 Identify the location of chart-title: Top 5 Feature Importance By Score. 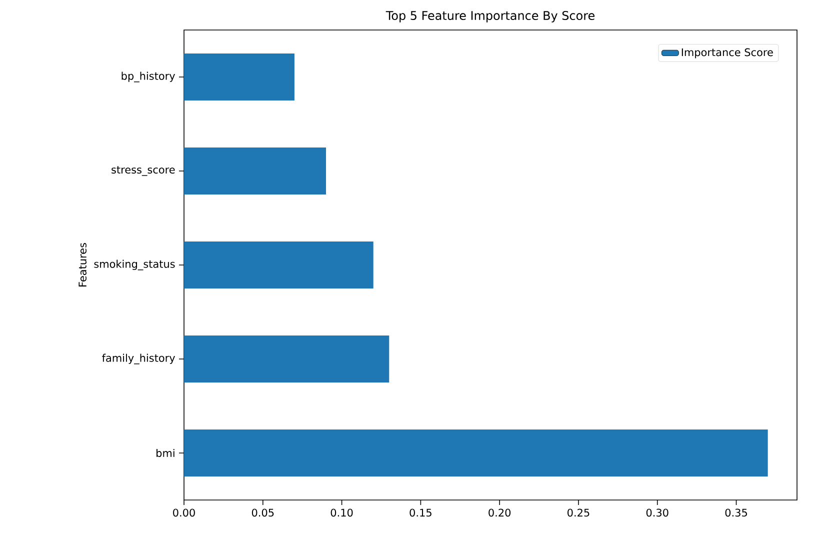
(490, 16).